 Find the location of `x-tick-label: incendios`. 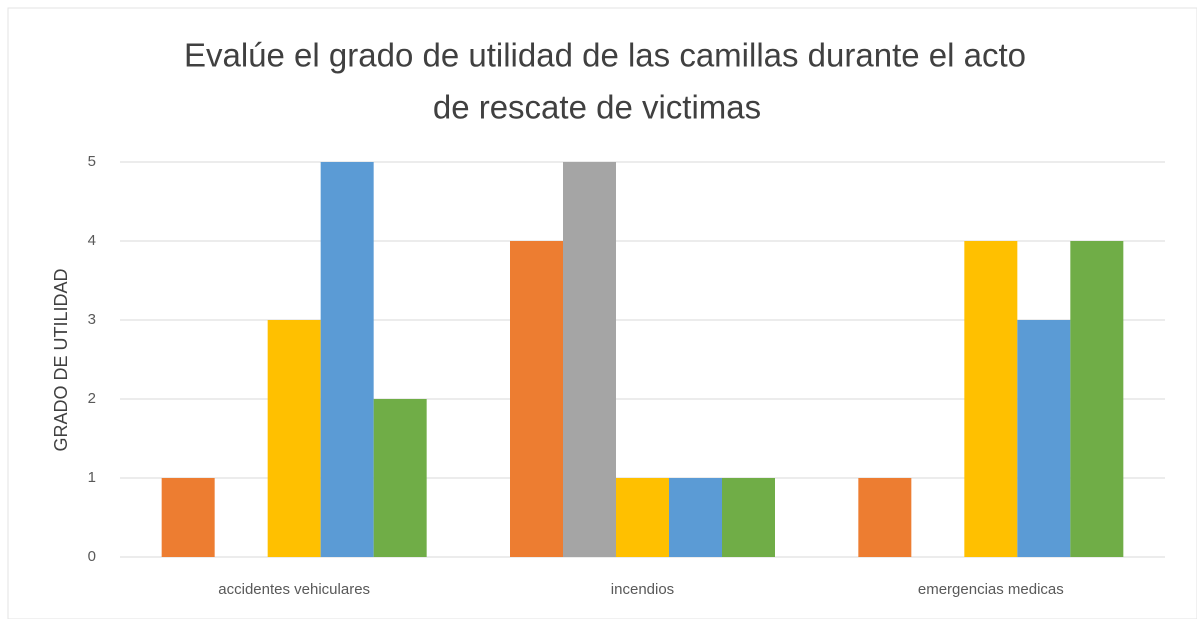

x-tick-label: incendios is located at coordinates (642, 589).